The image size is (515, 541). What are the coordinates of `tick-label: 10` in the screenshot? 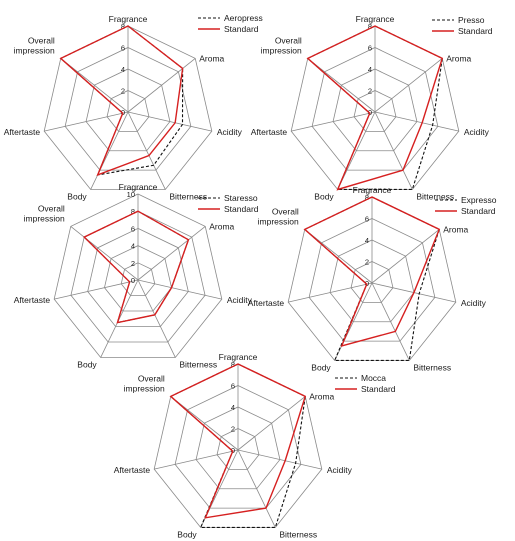 It's located at (131, 194).